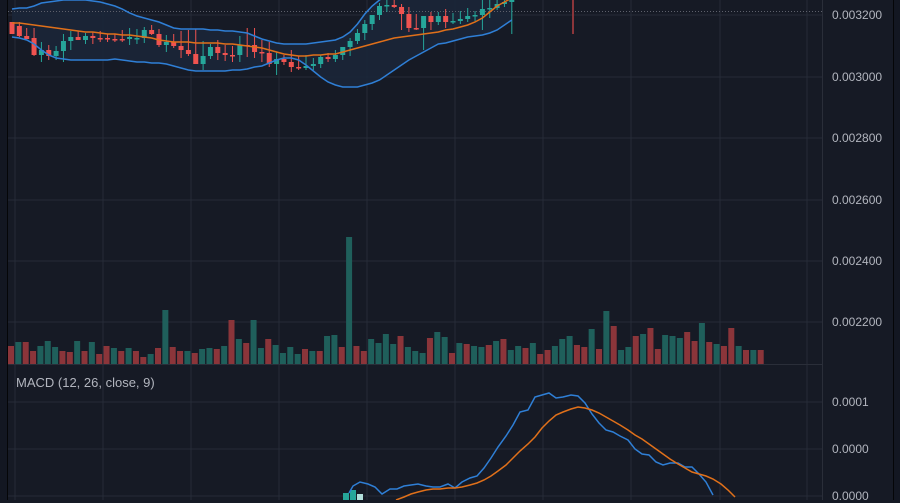 The height and width of the screenshot is (503, 900). I want to click on bollinger-lower-line, so click(262, 53).